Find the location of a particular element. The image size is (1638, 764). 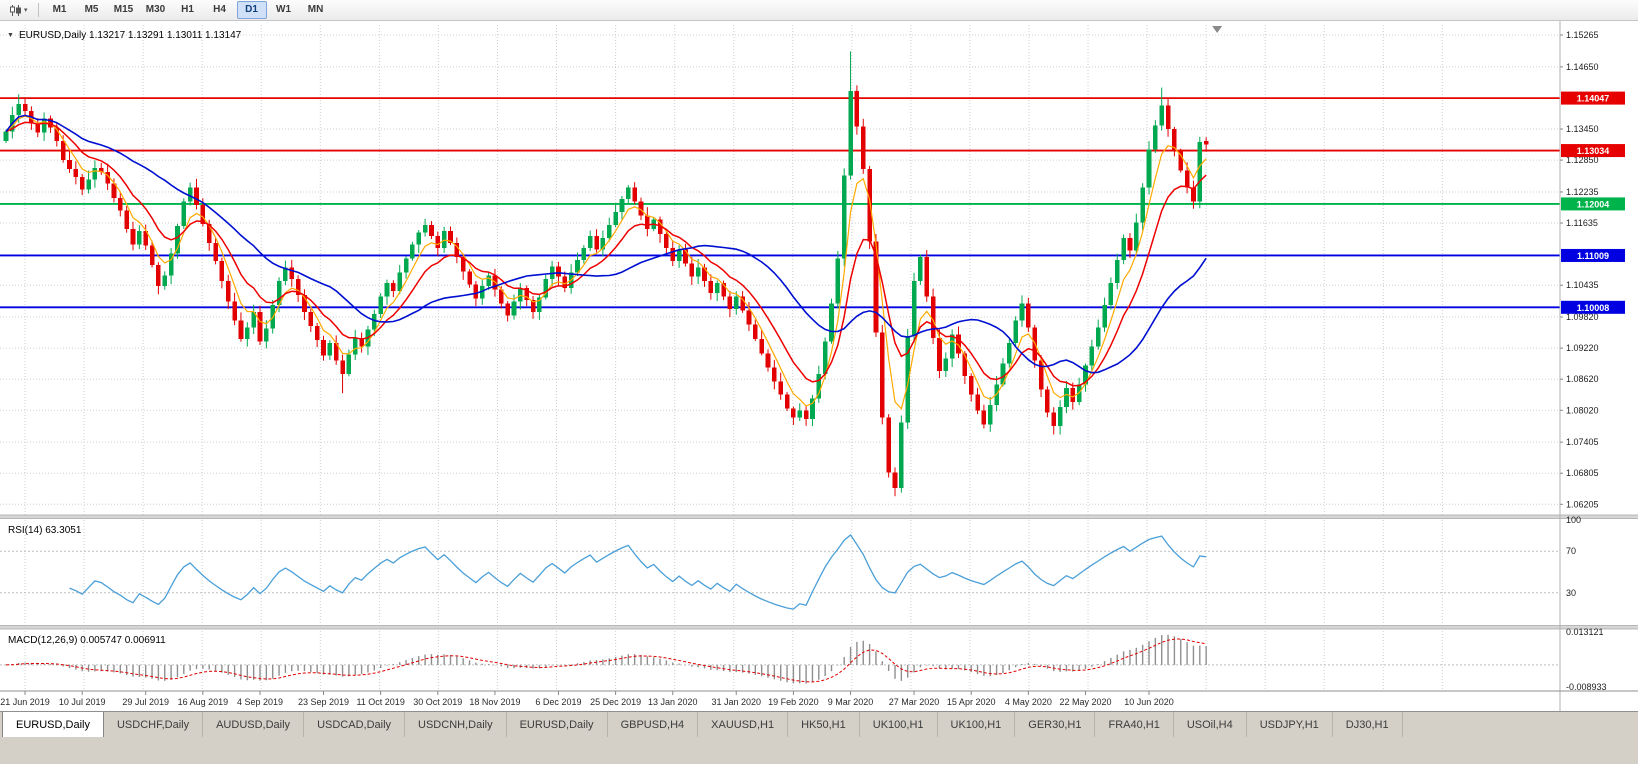

price-axis-label: 1.09220 is located at coordinates (1582, 348).